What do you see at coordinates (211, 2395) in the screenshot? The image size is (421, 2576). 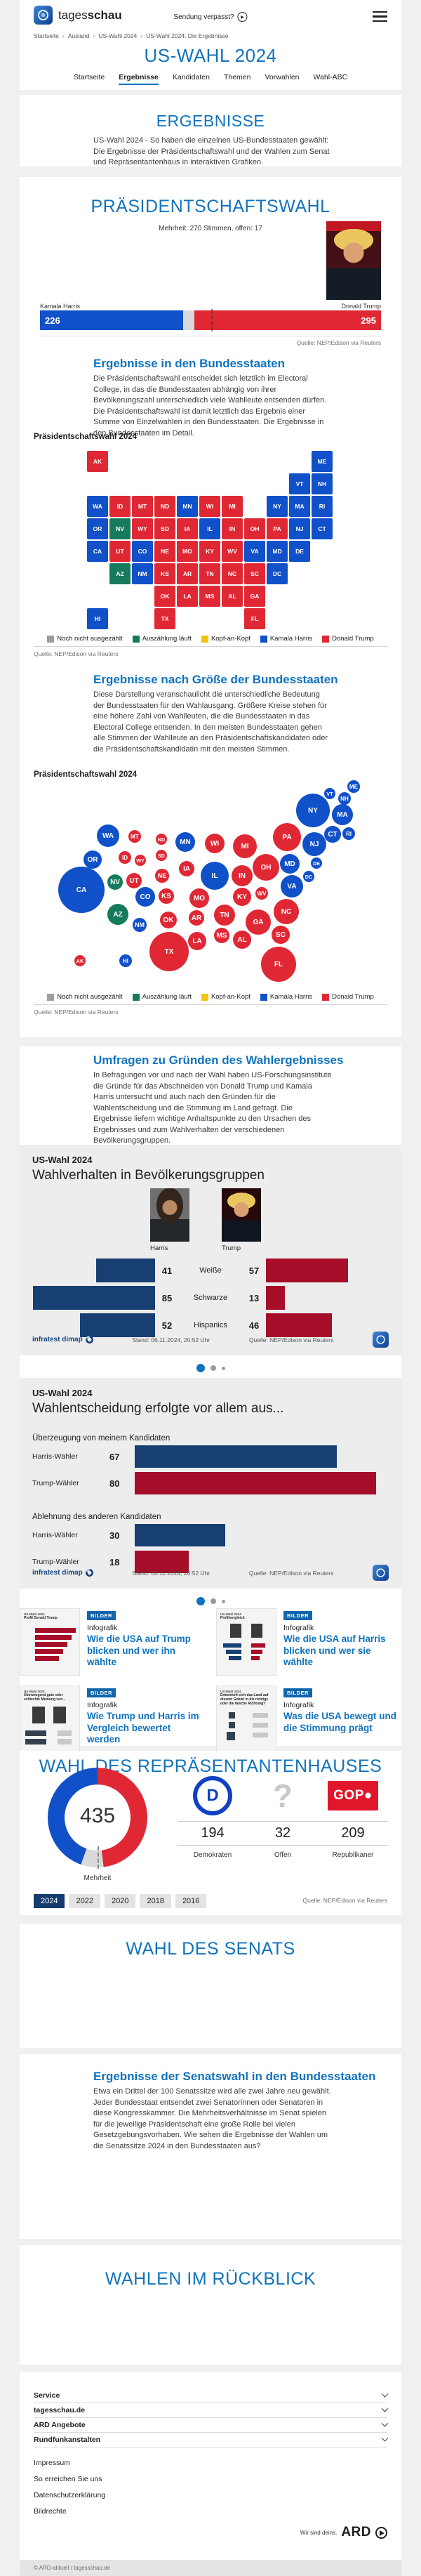 I see `accordion-row: Service` at bounding box center [211, 2395].